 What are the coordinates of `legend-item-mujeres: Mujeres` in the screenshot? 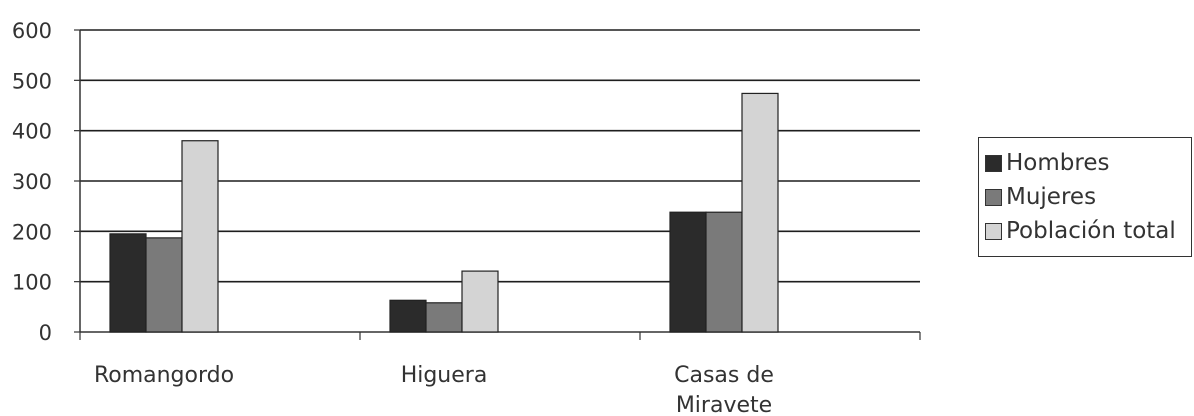 It's located at (1085, 197).